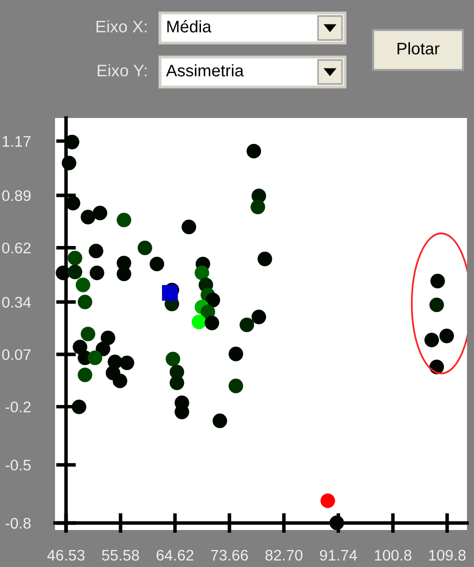 The height and width of the screenshot is (567, 474). I want to click on x-tick-label: 55.58, so click(120, 555).